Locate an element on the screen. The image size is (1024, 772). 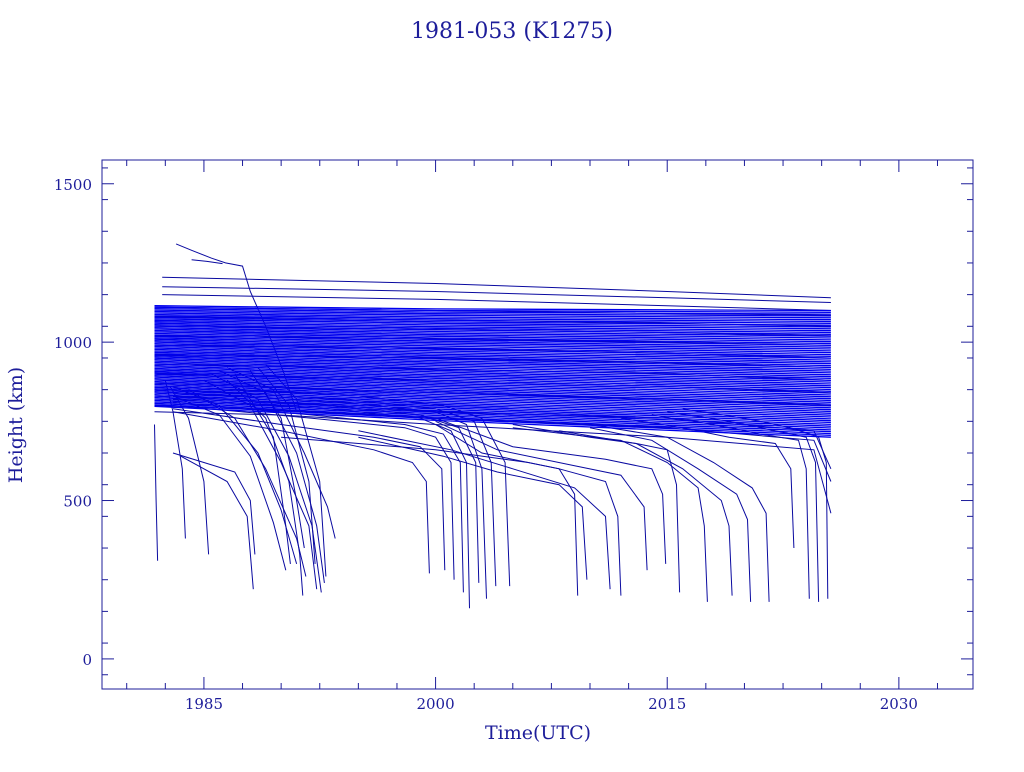
x-axis-label: Time(UTC) is located at coordinates (538, 733).